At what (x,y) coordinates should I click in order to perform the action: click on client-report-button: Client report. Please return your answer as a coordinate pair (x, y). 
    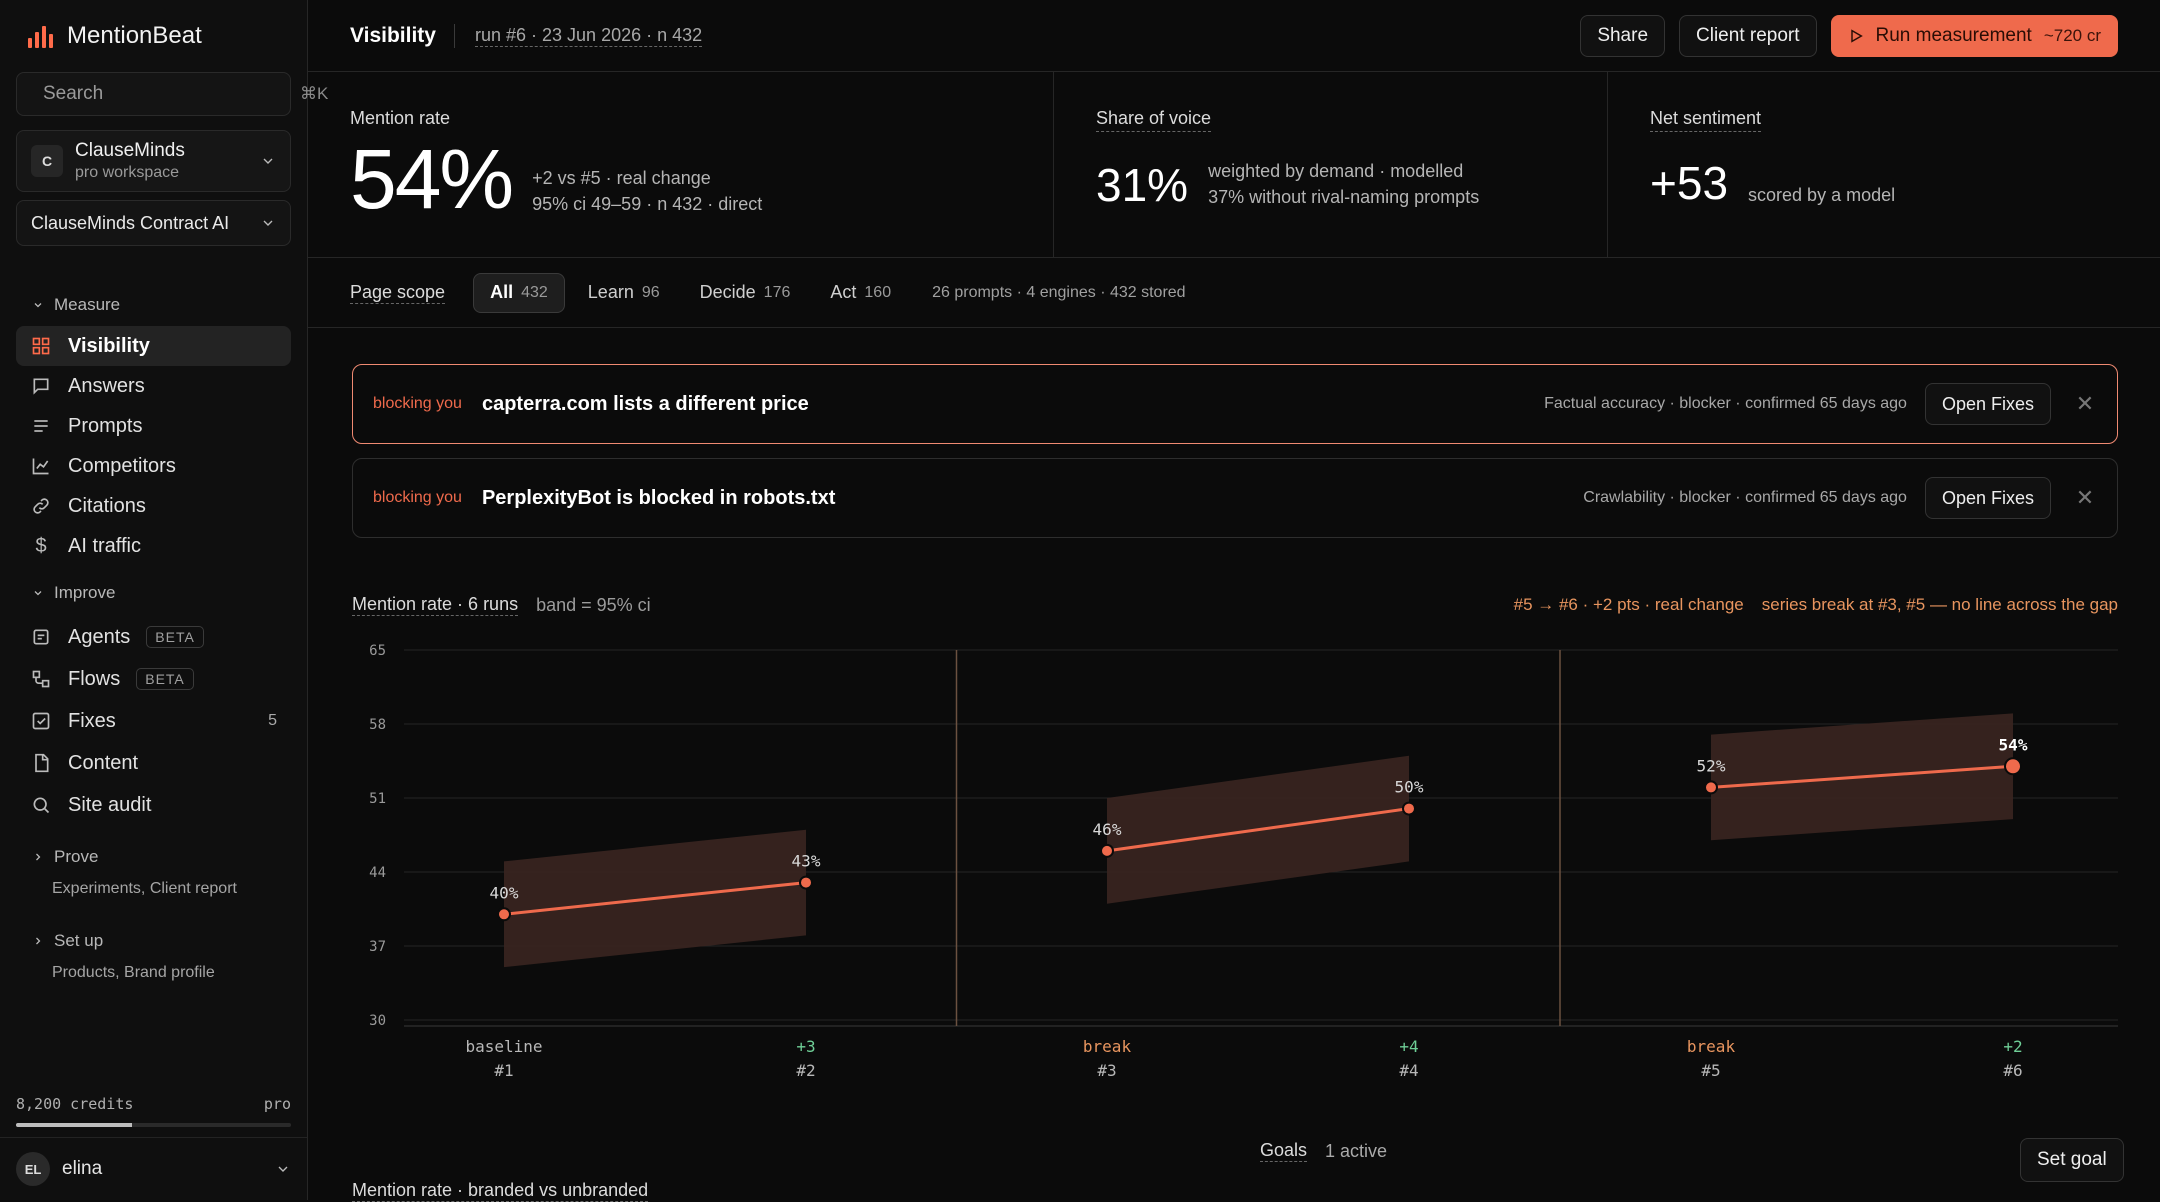
    Looking at the image, I should click on (1748, 35).